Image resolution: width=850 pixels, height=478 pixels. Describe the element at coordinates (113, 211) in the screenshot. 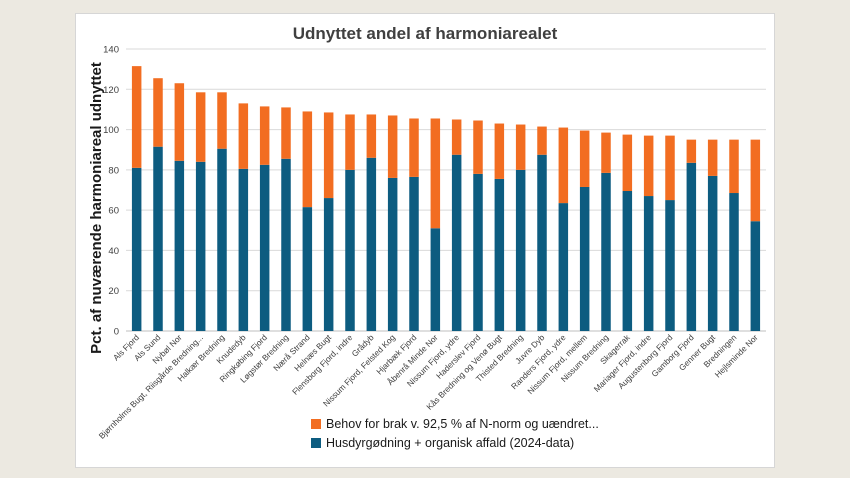

I see `y-tick-label: 60` at that location.